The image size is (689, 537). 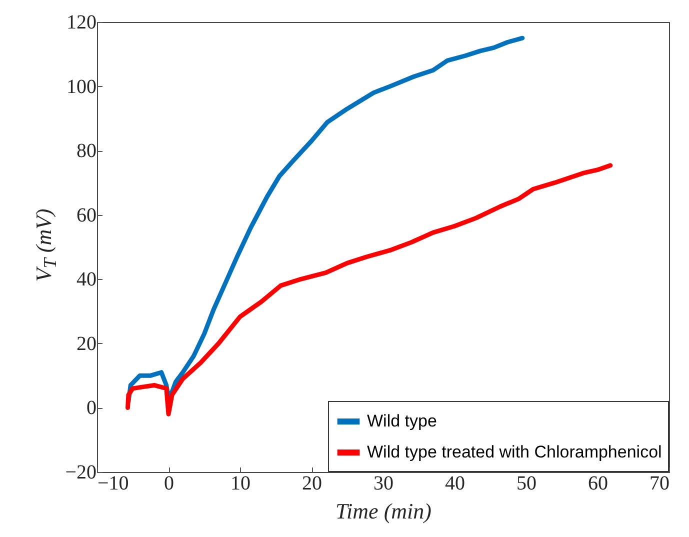 I want to click on x-tick-label: −10, so click(x=113, y=483).